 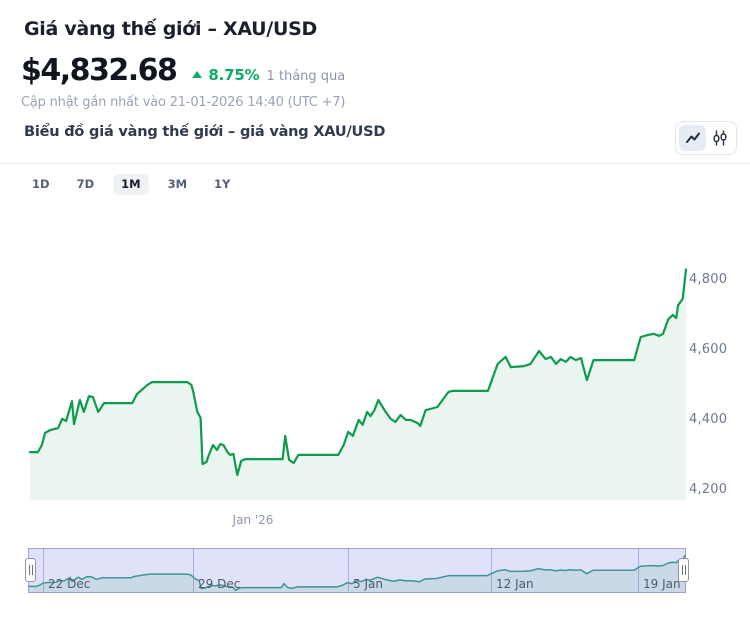 I want to click on navigator-date-label: 12 Jan, so click(x=515, y=584).